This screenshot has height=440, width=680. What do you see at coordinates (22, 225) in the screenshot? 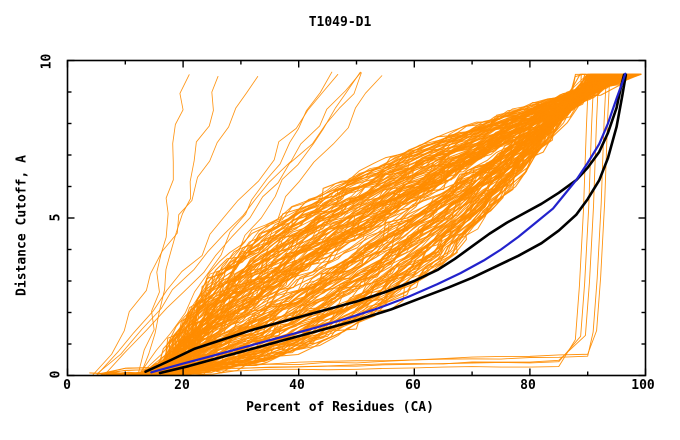
I see `y-axis-label: Distance Cutoff, A` at bounding box center [22, 225].